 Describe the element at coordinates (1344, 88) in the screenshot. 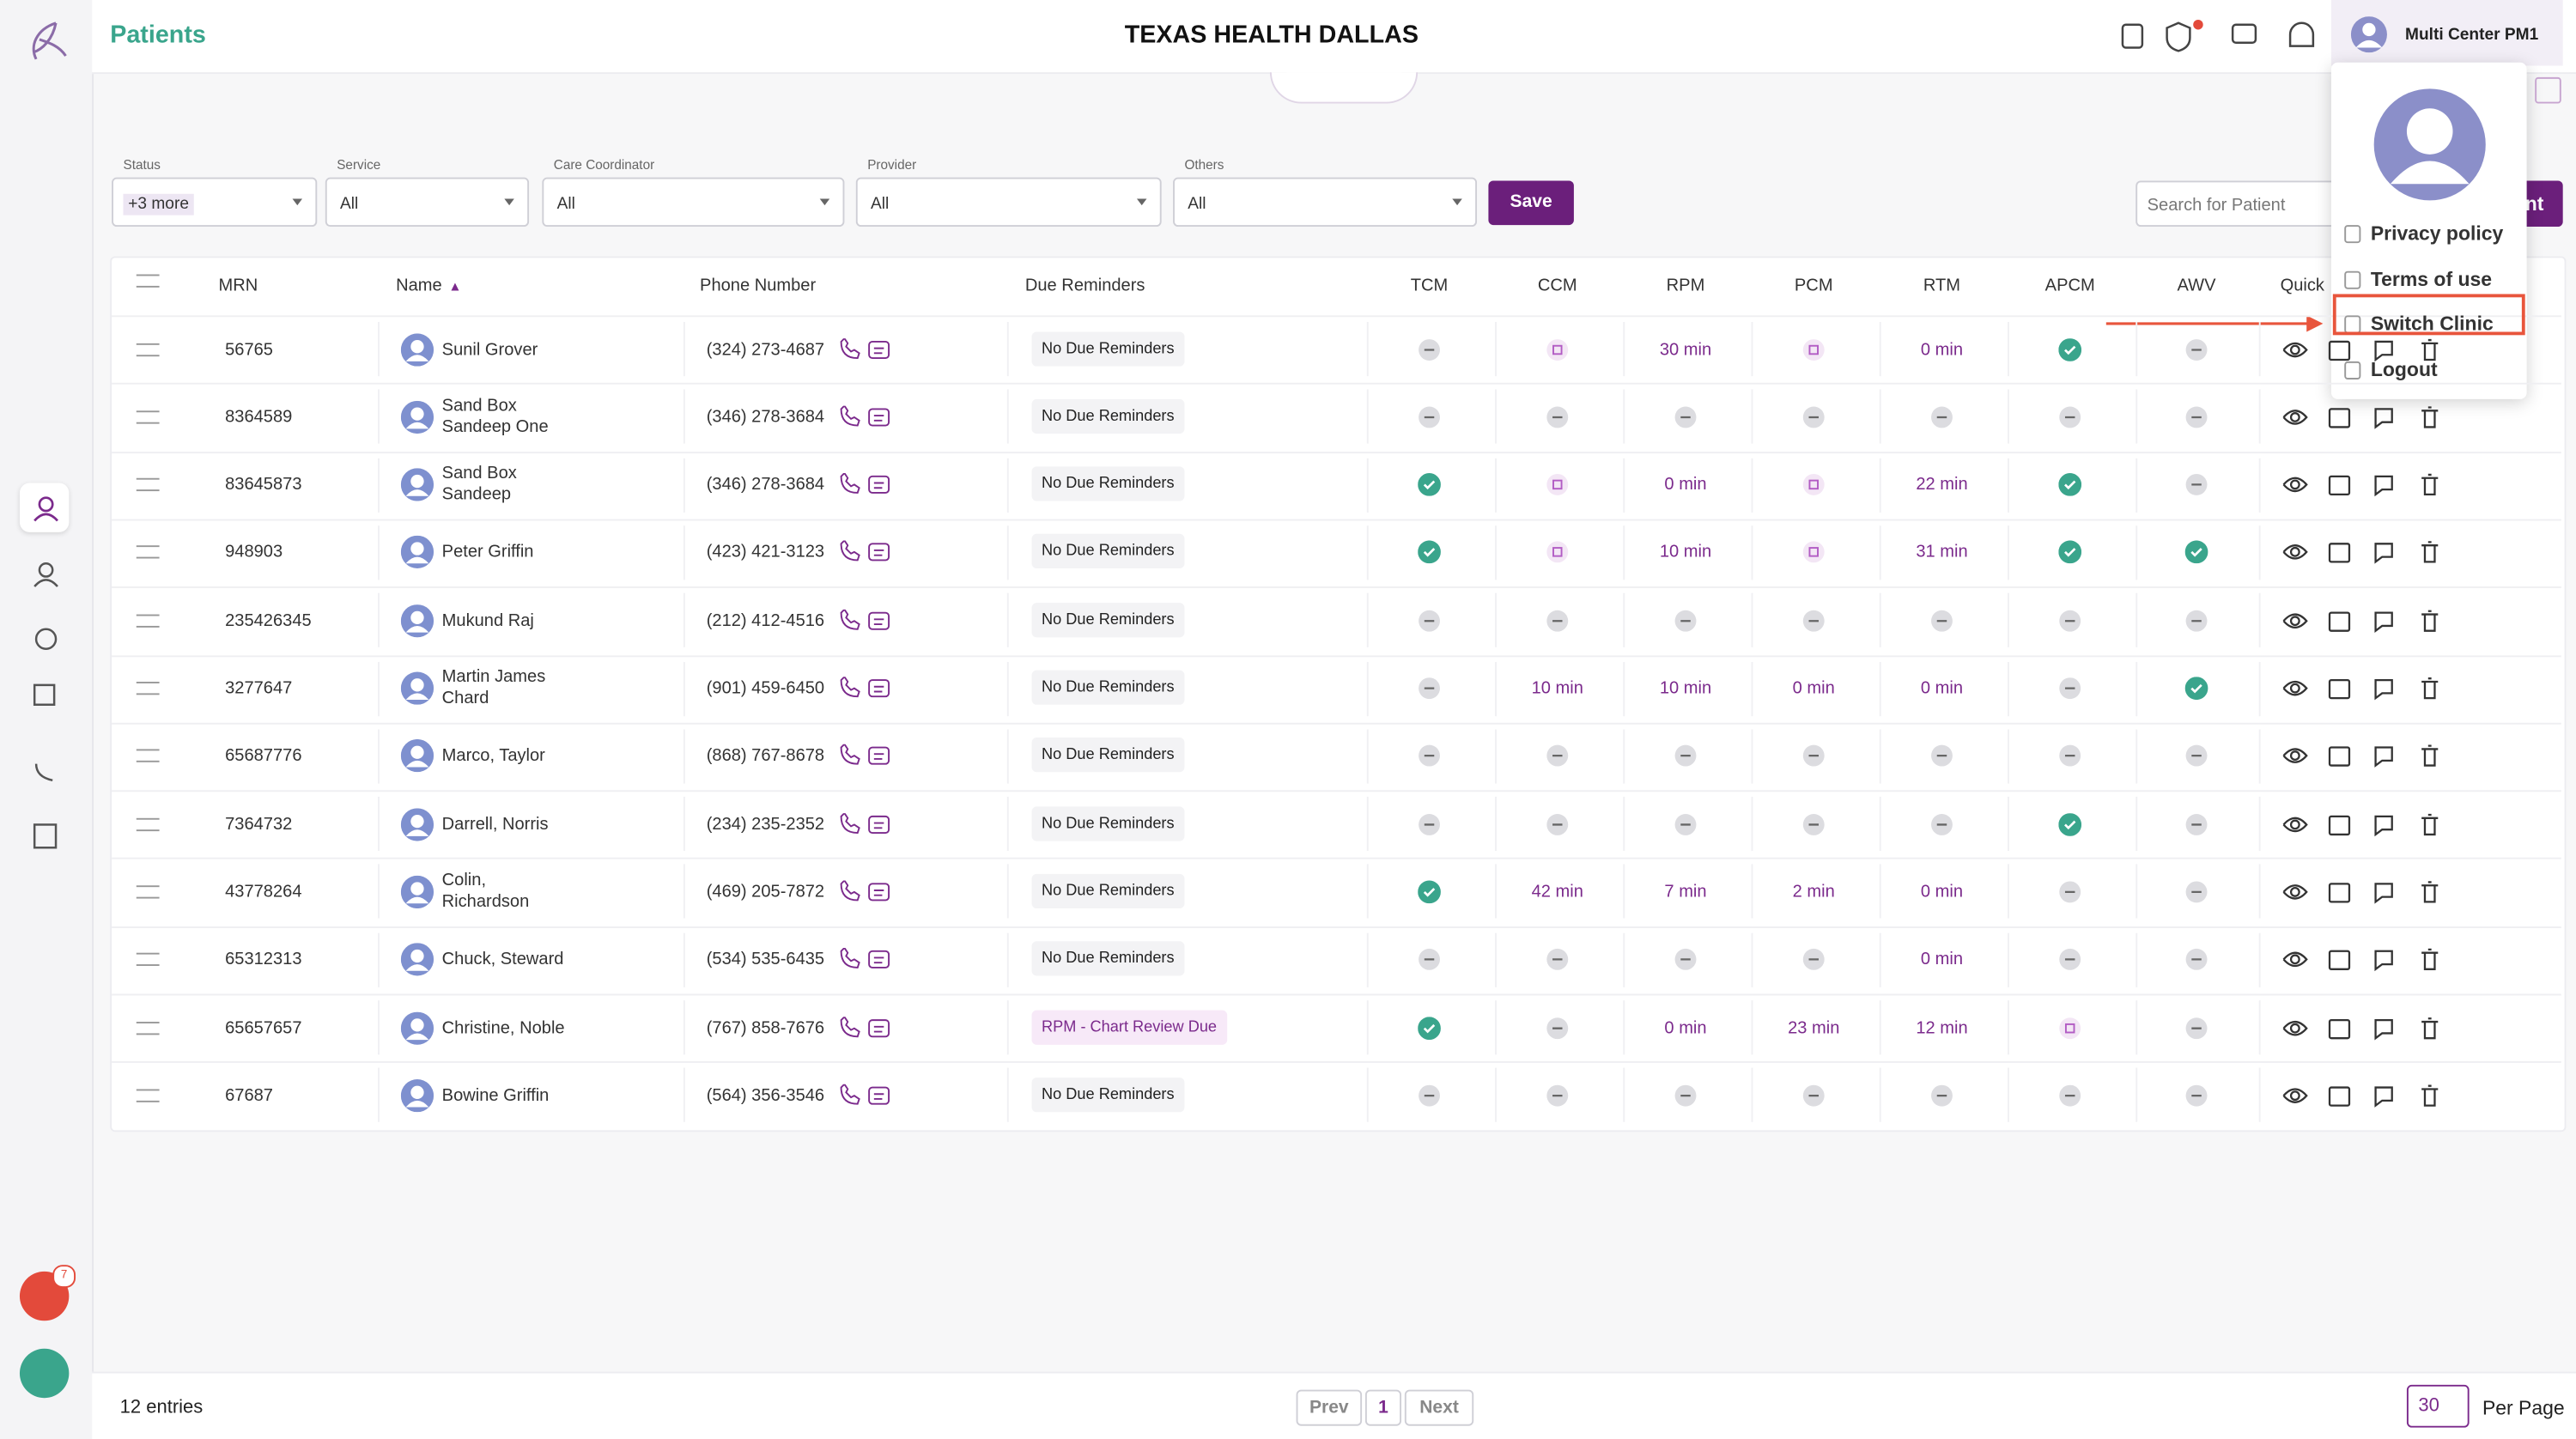

I see `collapse-handle` at that location.